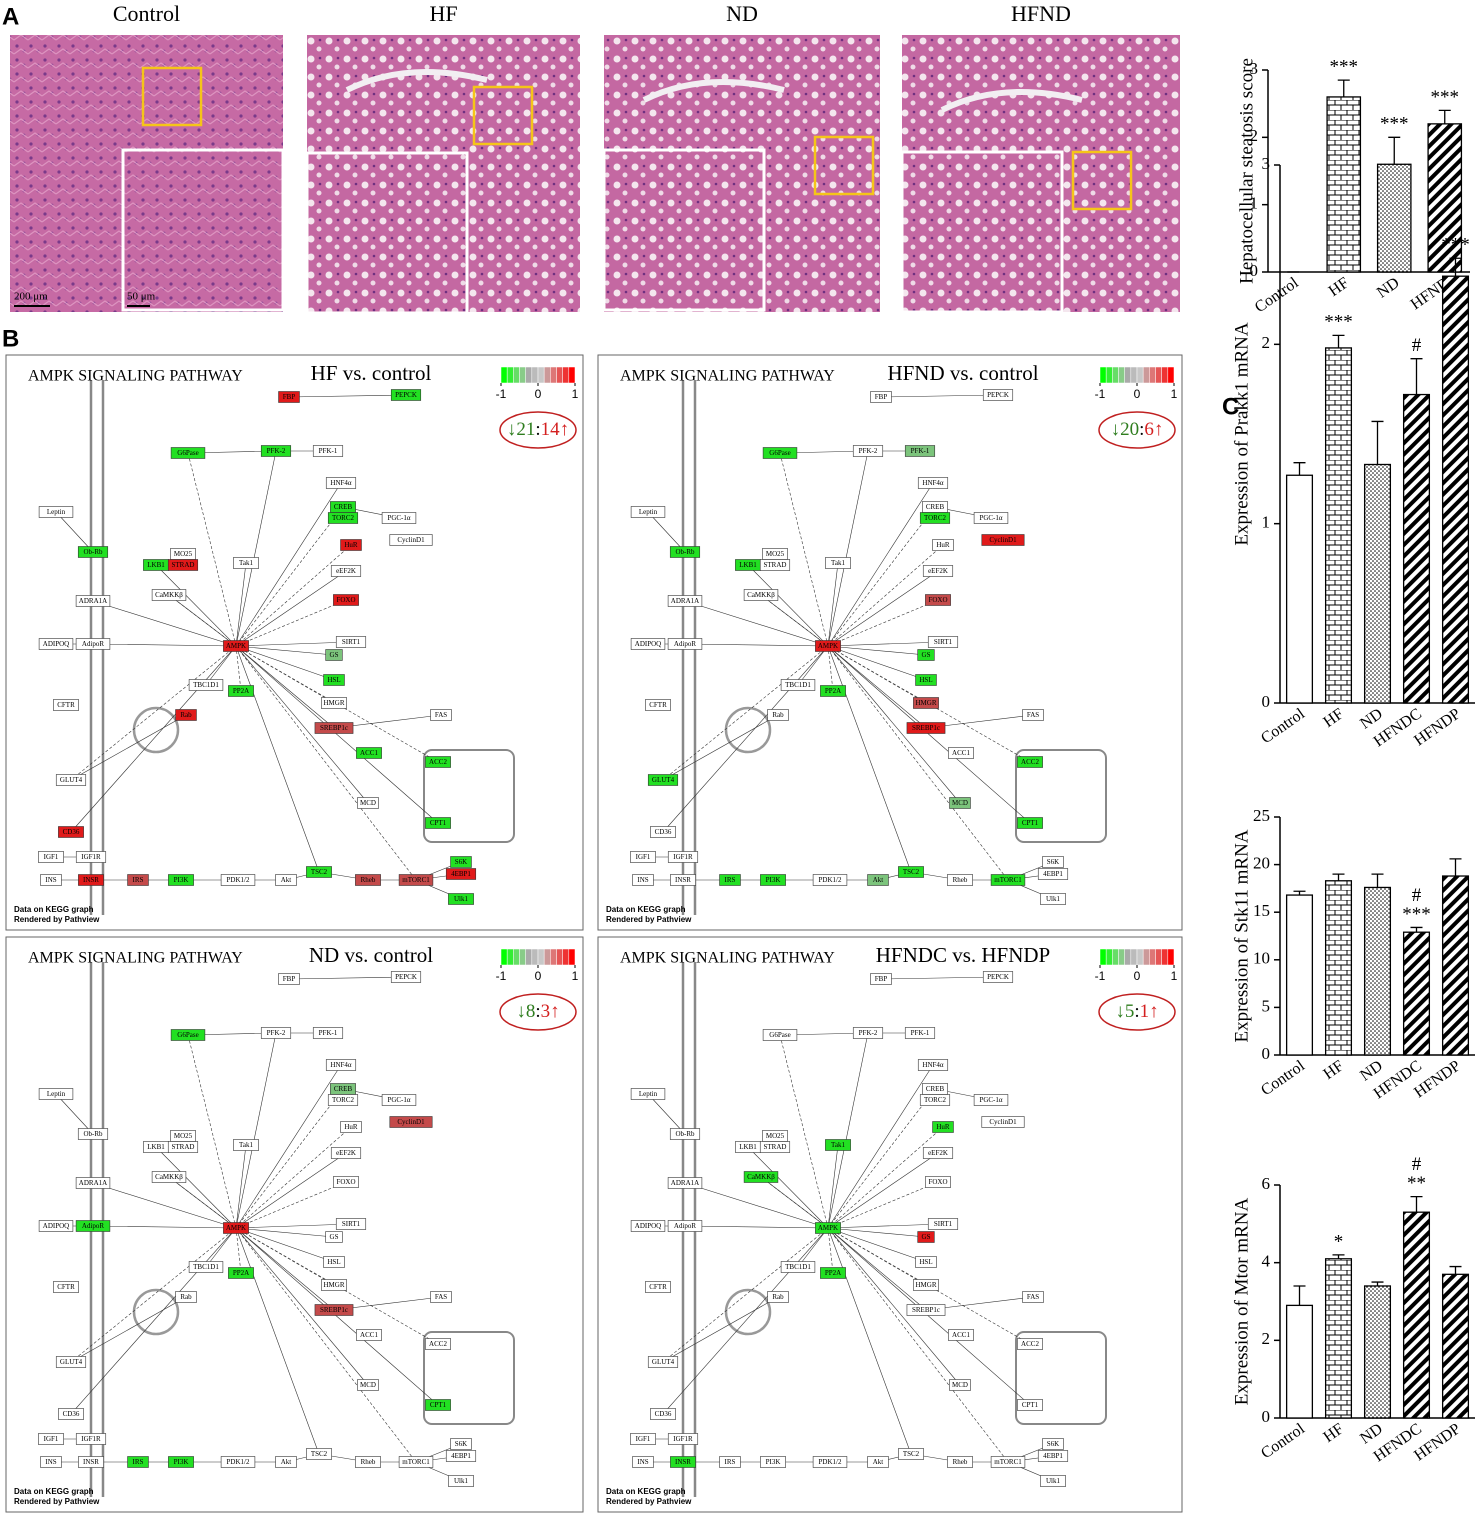  I want to click on pathway-node: eEF2K, so click(938, 1153).